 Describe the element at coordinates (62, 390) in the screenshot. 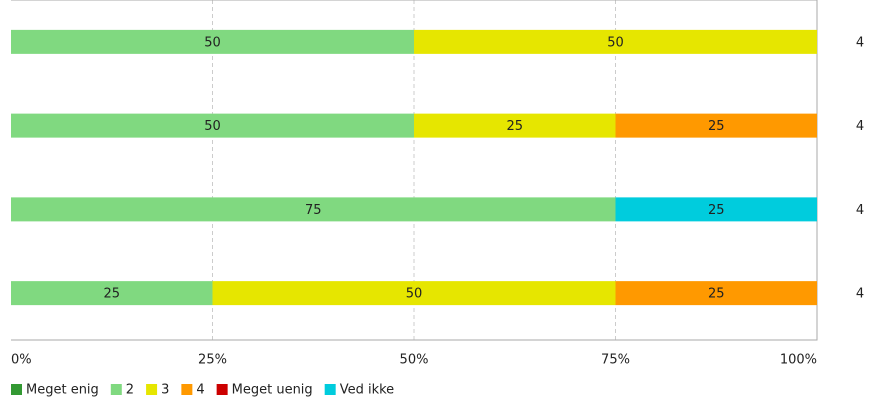

I see `legend-label: Meget enig` at that location.